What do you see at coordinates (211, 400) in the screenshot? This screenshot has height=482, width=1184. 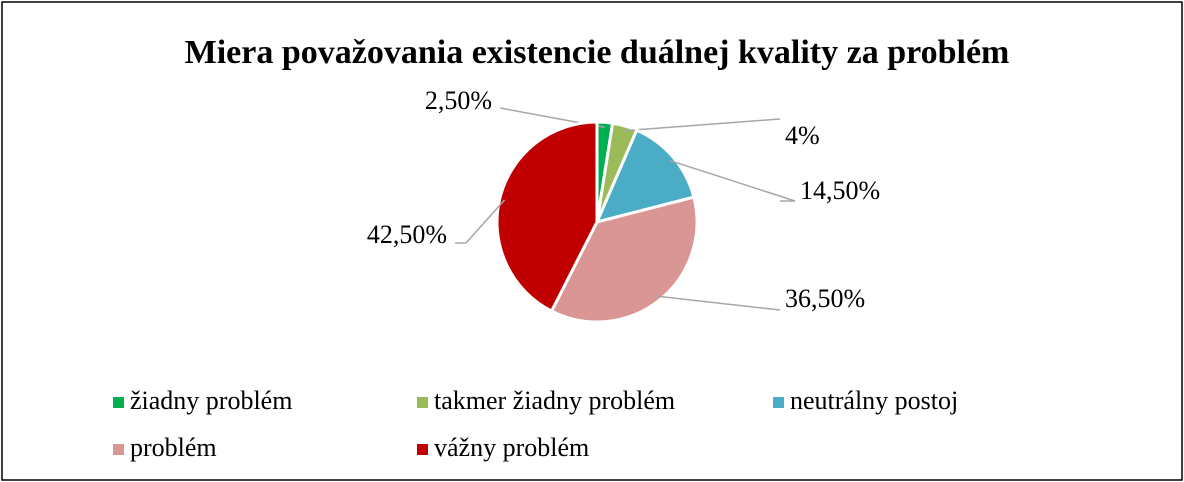 I see `legend-label: žiadny problém` at bounding box center [211, 400].